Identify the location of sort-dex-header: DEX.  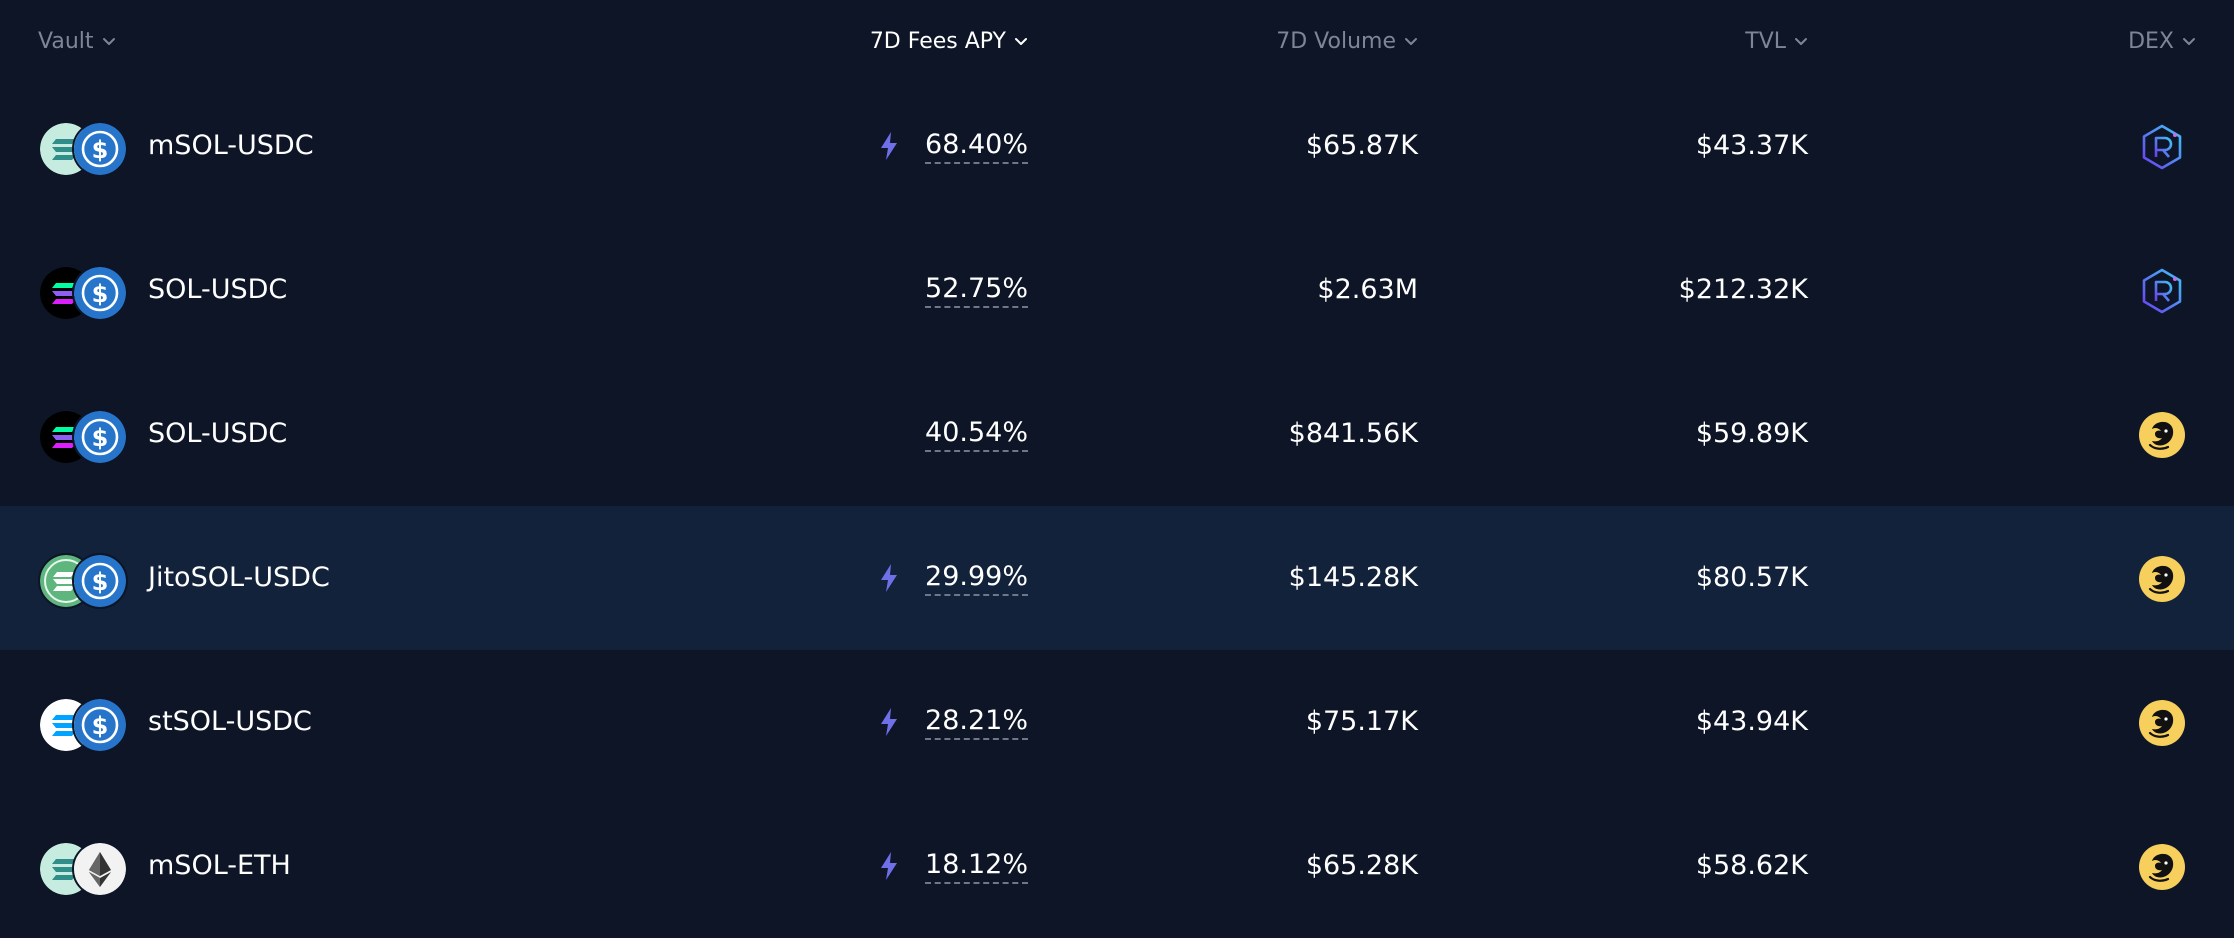
(2162, 41).